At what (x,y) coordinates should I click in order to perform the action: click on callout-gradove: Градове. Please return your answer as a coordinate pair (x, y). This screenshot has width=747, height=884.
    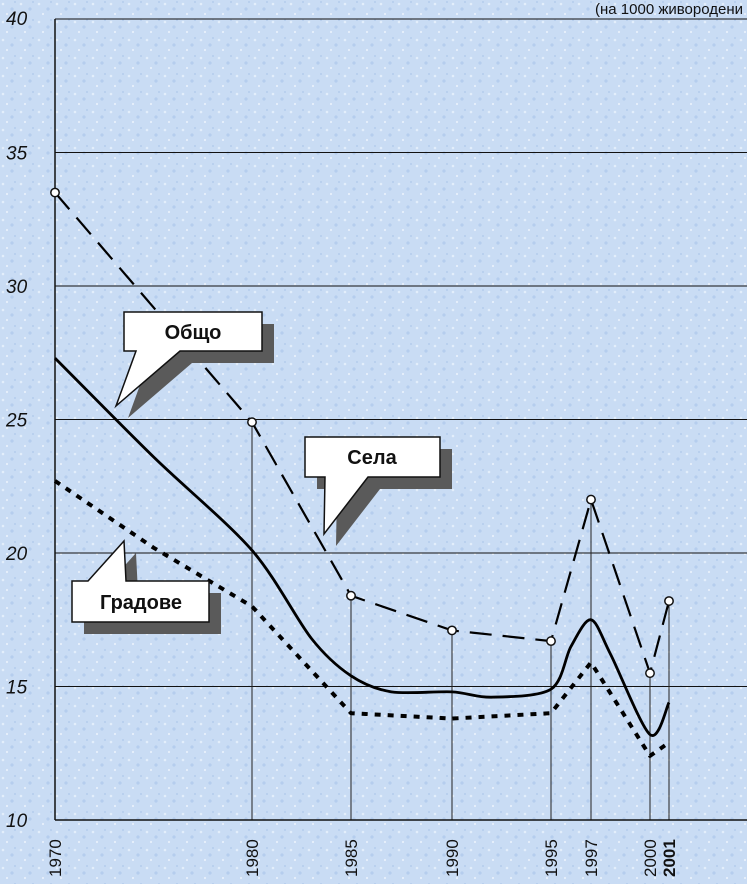
    Looking at the image, I should click on (146, 586).